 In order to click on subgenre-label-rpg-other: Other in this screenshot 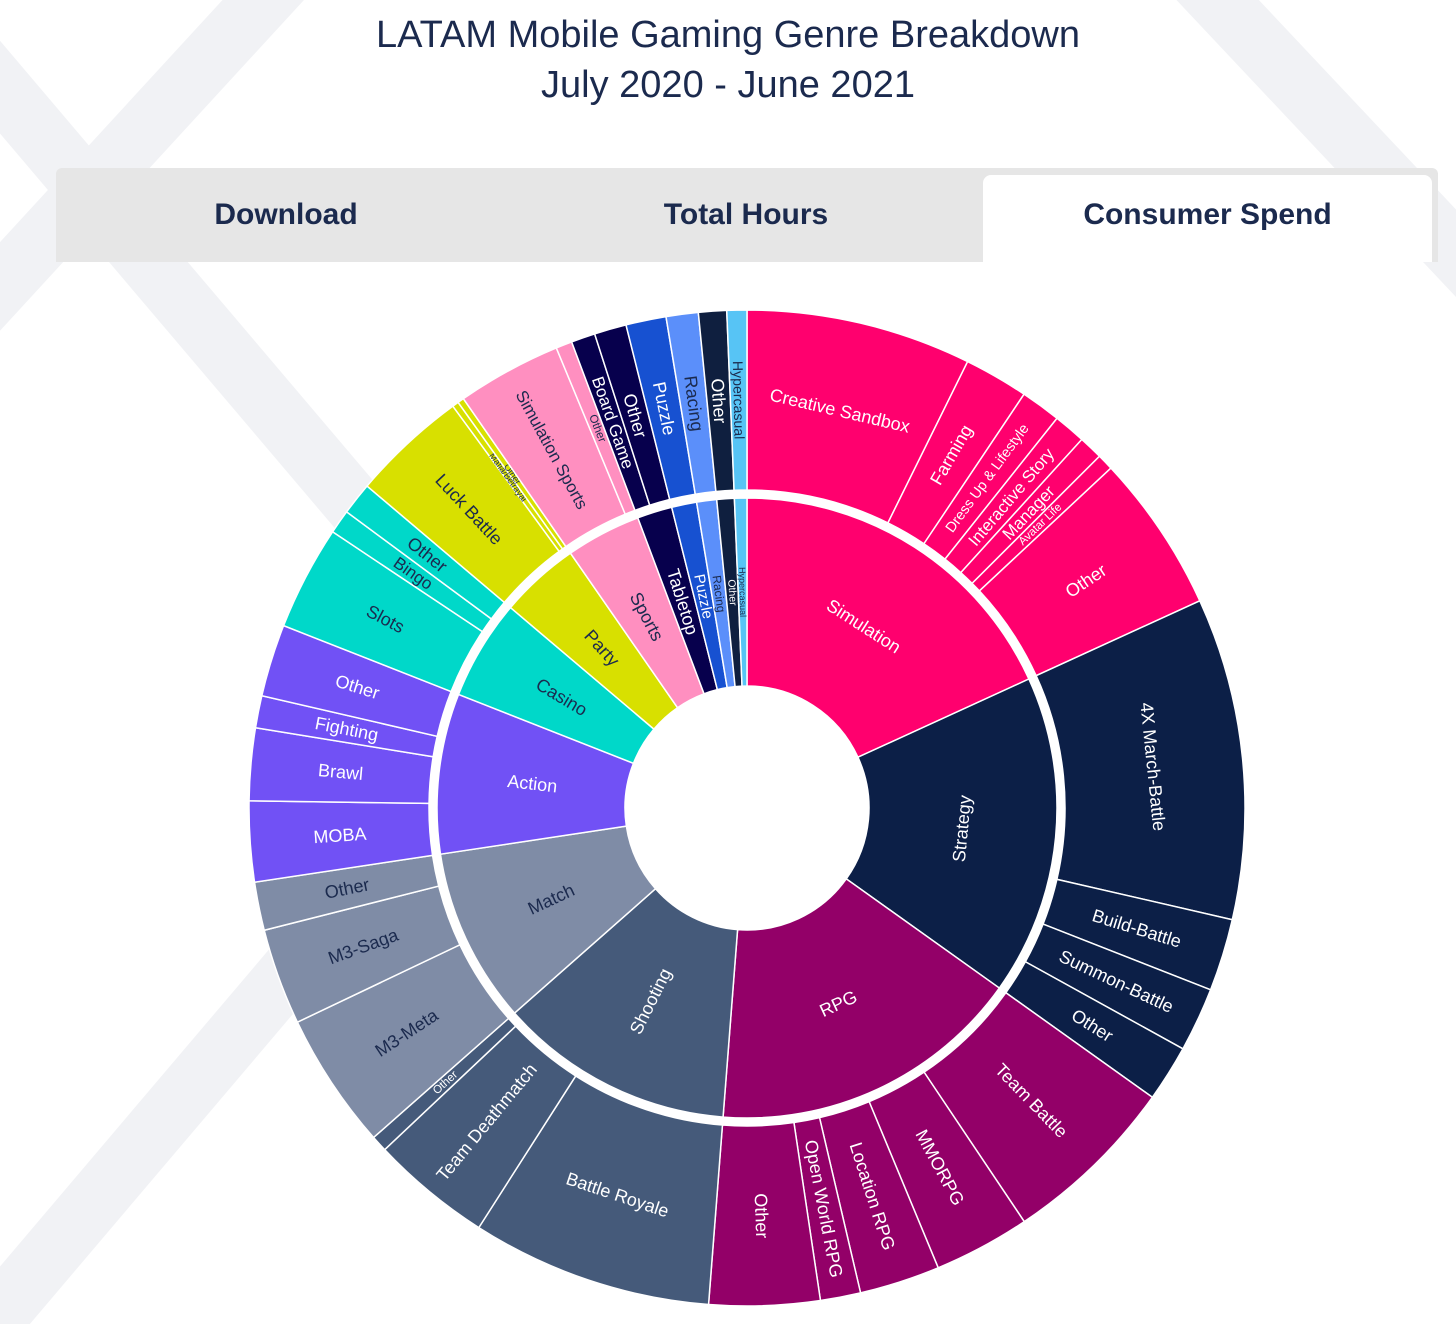, I will do `click(762, 1216)`.